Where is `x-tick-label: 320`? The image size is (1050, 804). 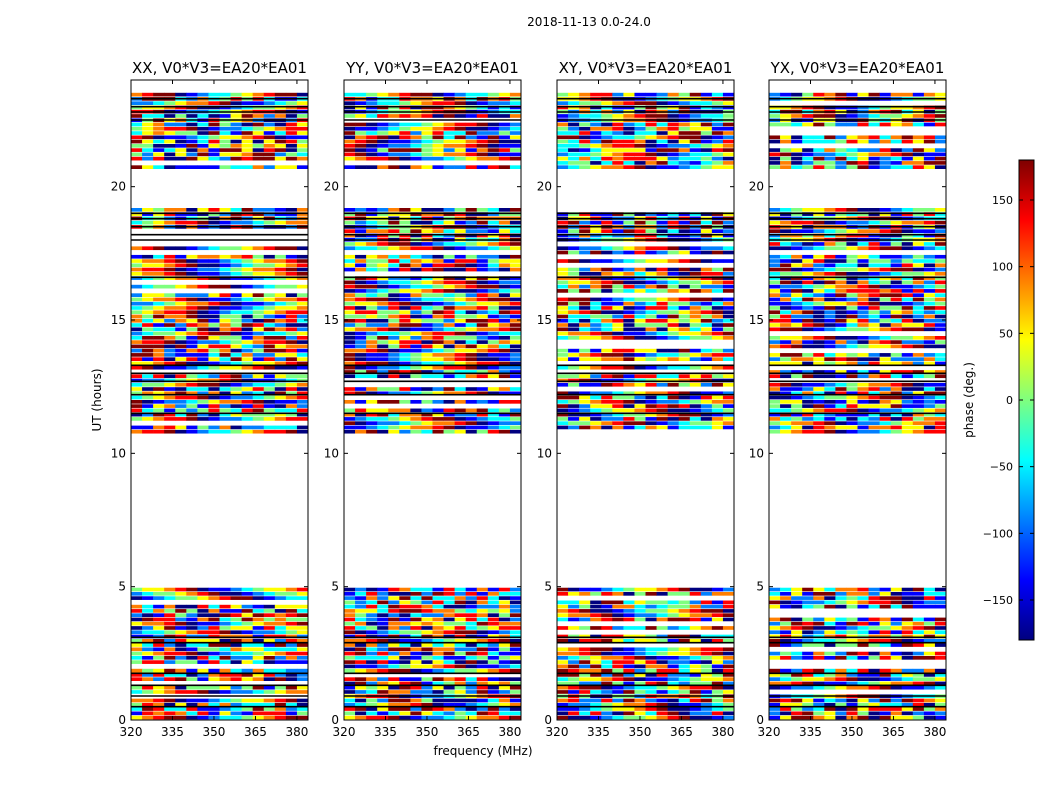 x-tick-label: 320 is located at coordinates (344, 732).